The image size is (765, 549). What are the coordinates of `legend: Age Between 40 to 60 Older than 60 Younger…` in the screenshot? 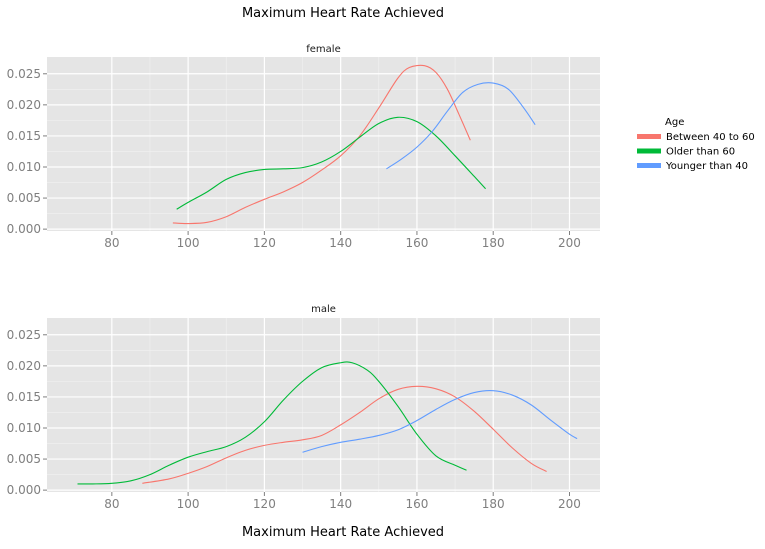 It's located at (696, 144).